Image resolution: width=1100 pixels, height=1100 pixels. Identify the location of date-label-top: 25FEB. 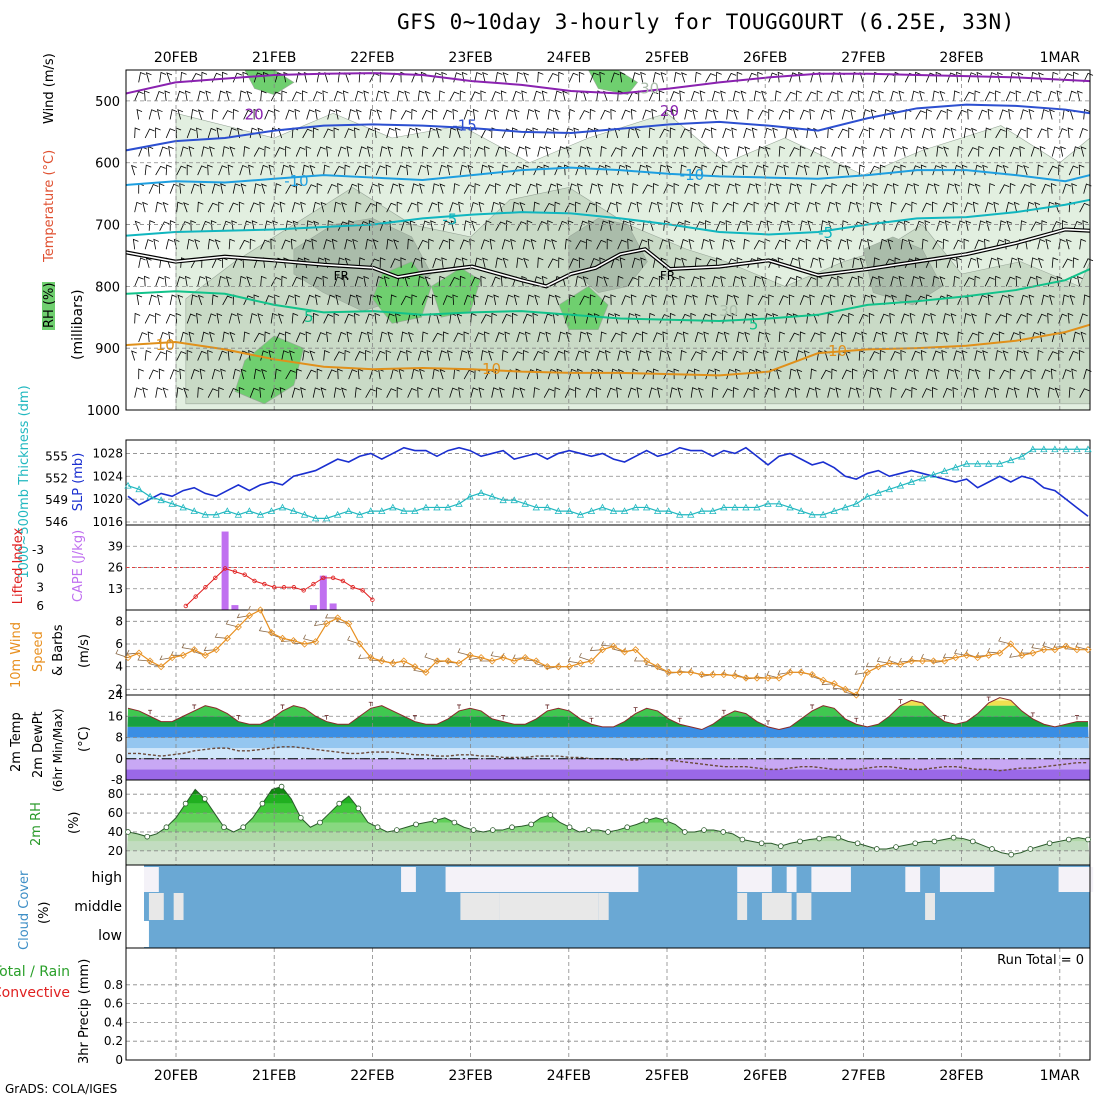
(667, 58).